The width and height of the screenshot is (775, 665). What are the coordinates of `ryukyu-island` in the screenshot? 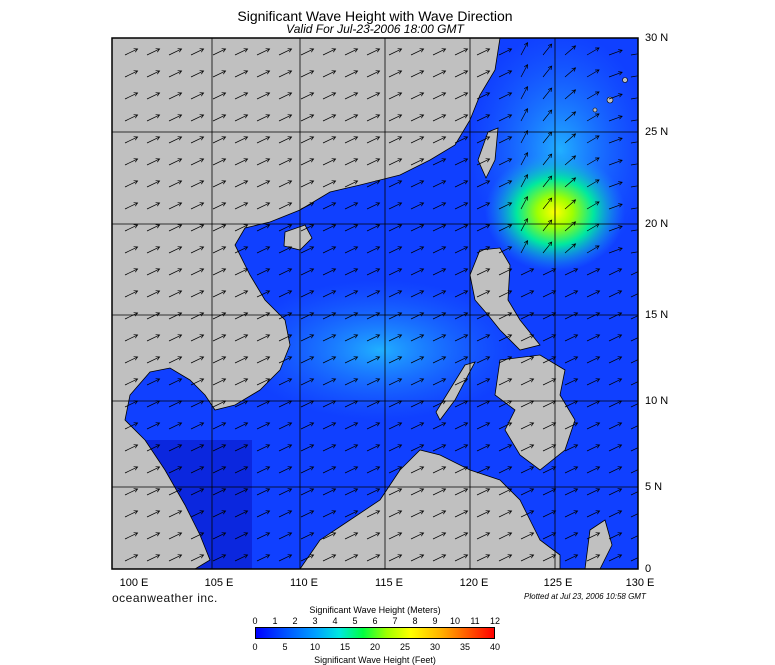 It's located at (625, 80).